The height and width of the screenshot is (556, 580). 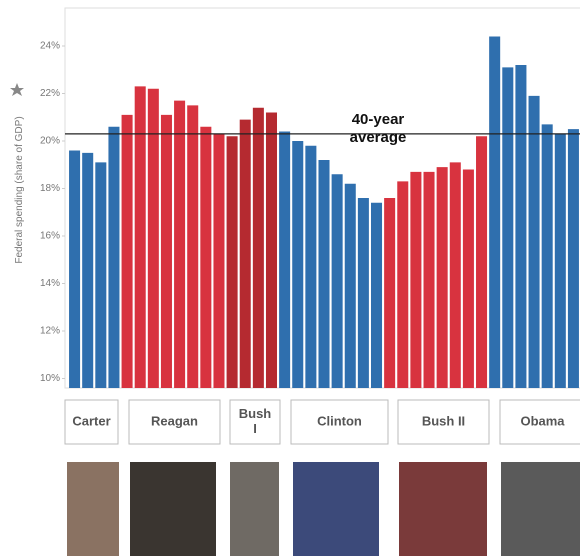 I want to click on annotation: 40-year, so click(x=378, y=119).